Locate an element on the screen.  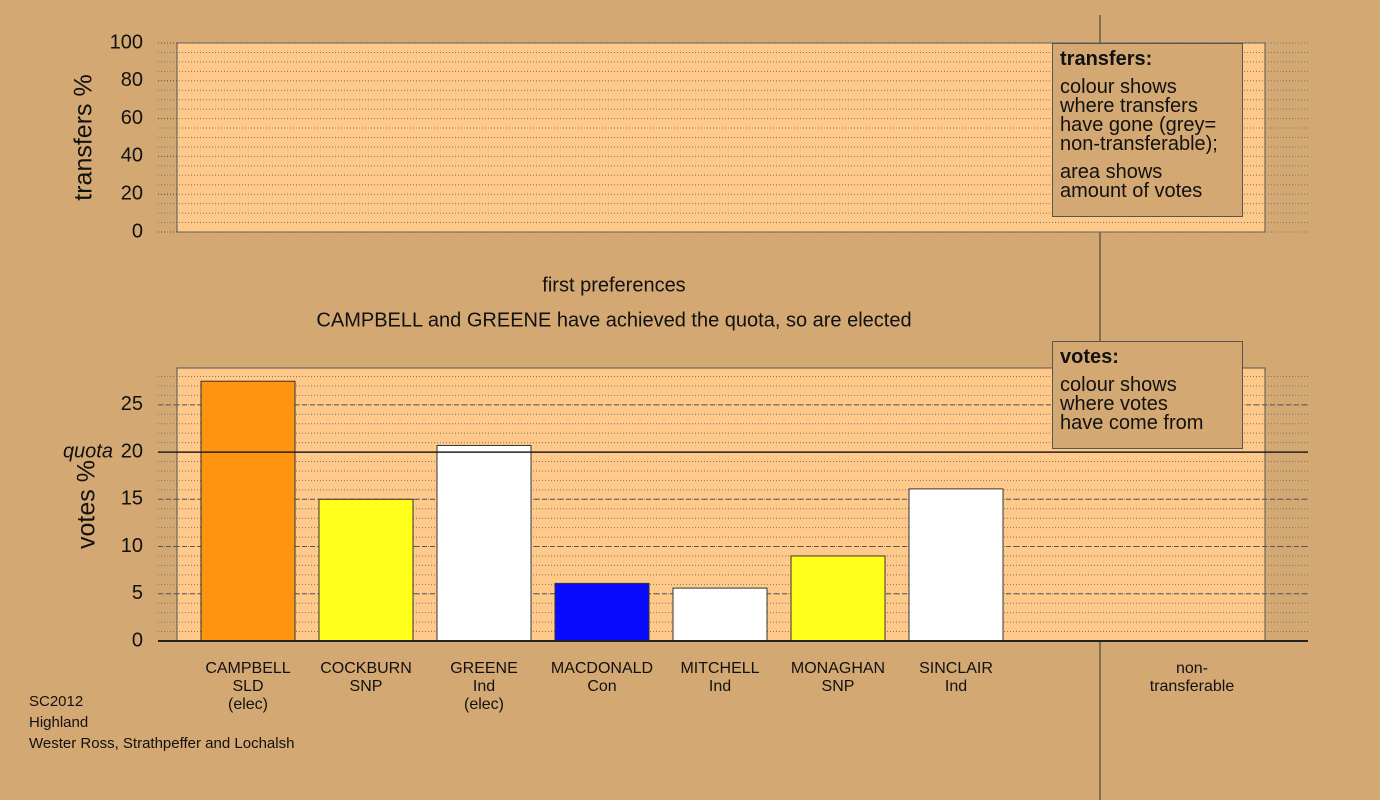
footer-text: SC2012 is located at coordinates (56, 701).